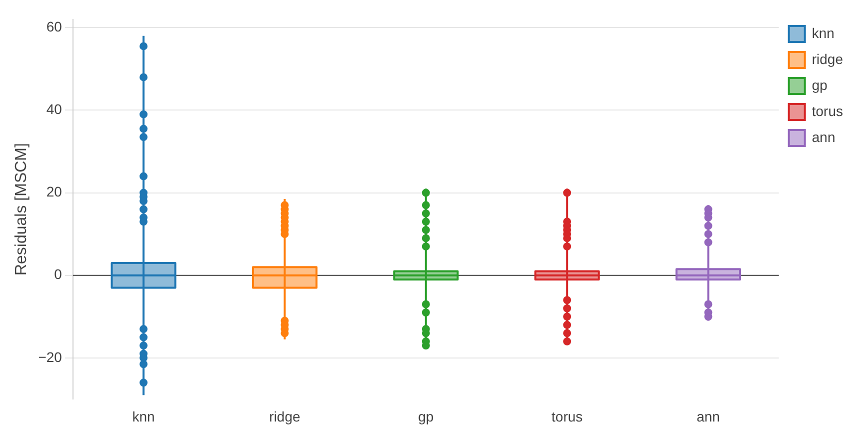 This screenshot has height=444, width=861. What do you see at coordinates (827, 110) in the screenshot?
I see `legend-label: torus` at bounding box center [827, 110].